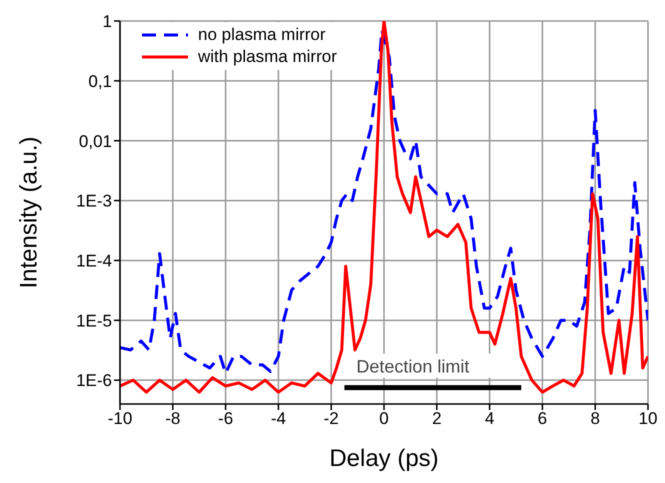  Describe the element at coordinates (384, 418) in the screenshot. I see `x-tick-label: 0` at that location.